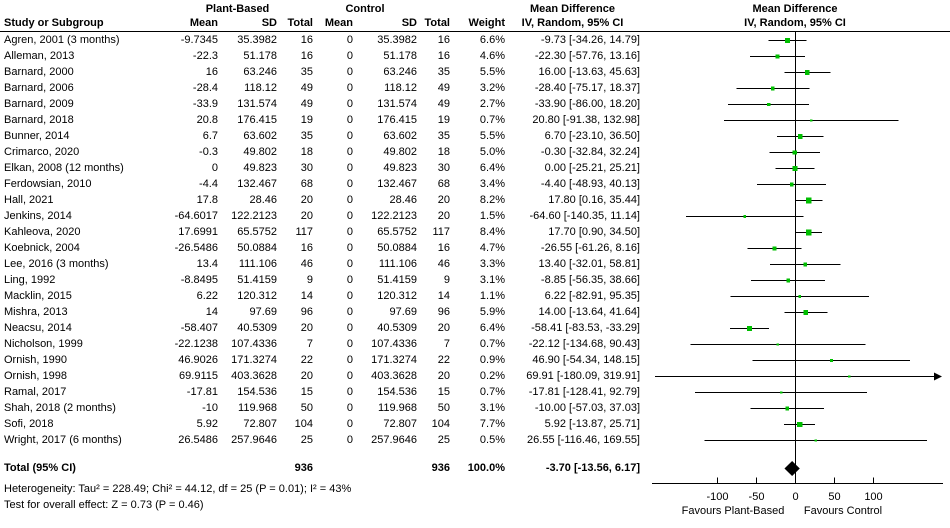 This screenshot has width=950, height=528. What do you see at coordinates (843, 511) in the screenshot?
I see `favours-right-label: Favours Control` at bounding box center [843, 511].